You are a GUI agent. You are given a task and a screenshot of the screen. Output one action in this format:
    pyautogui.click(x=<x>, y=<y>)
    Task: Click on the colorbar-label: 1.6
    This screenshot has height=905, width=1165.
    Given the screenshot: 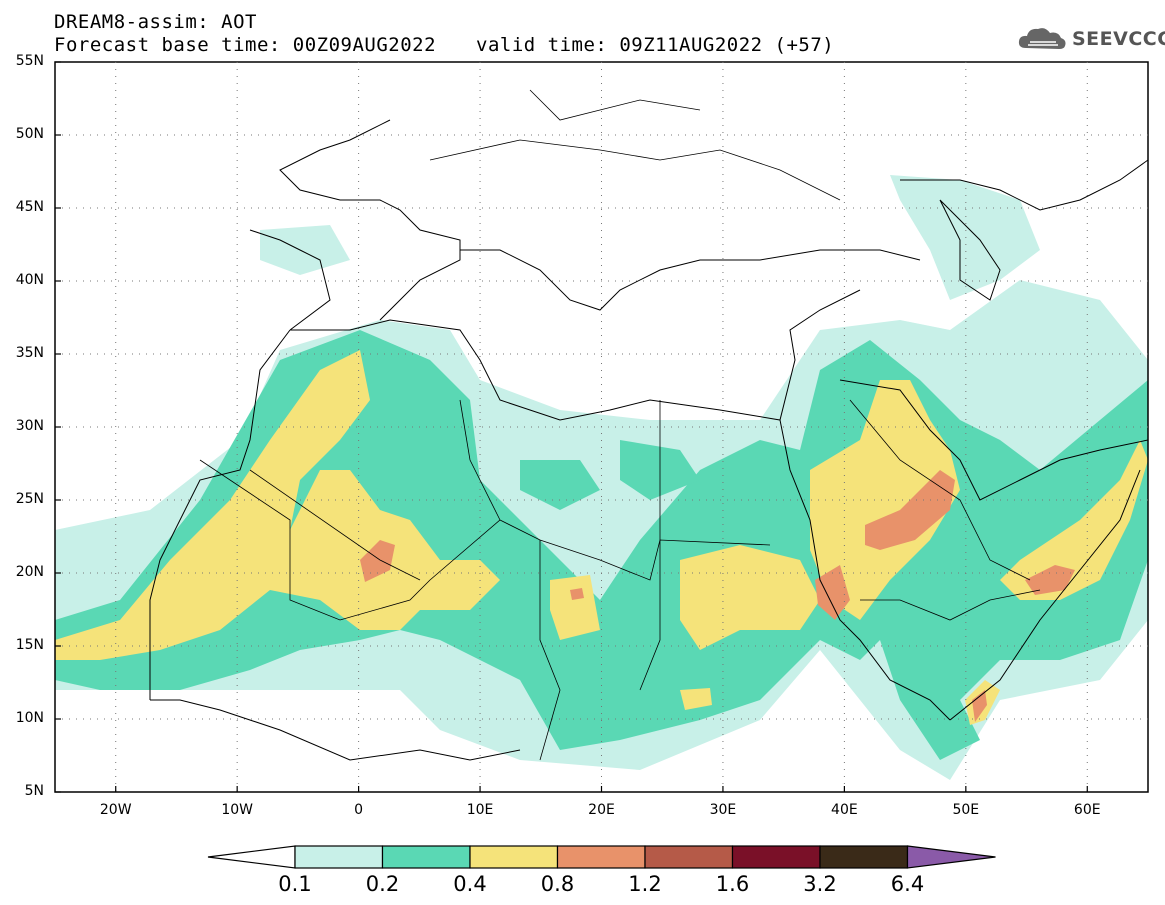 What is the action you would take?
    pyautogui.click(x=732, y=884)
    